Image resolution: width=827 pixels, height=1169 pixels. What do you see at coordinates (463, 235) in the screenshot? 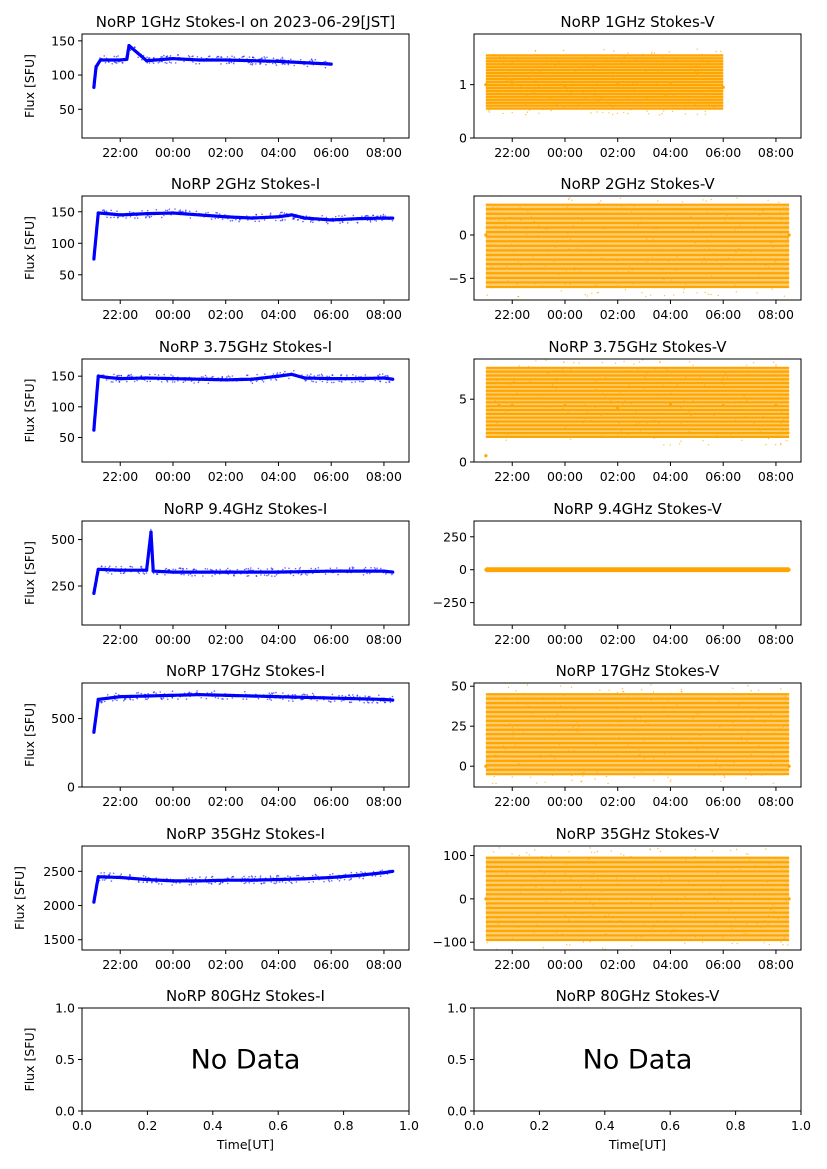
I see `y-tick-label: 0` at bounding box center [463, 235].